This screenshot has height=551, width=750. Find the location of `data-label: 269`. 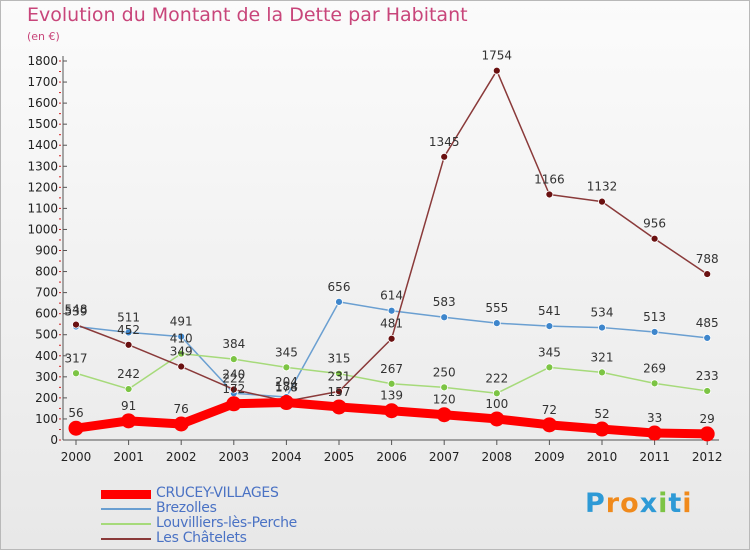

data-label: 269 is located at coordinates (654, 368).